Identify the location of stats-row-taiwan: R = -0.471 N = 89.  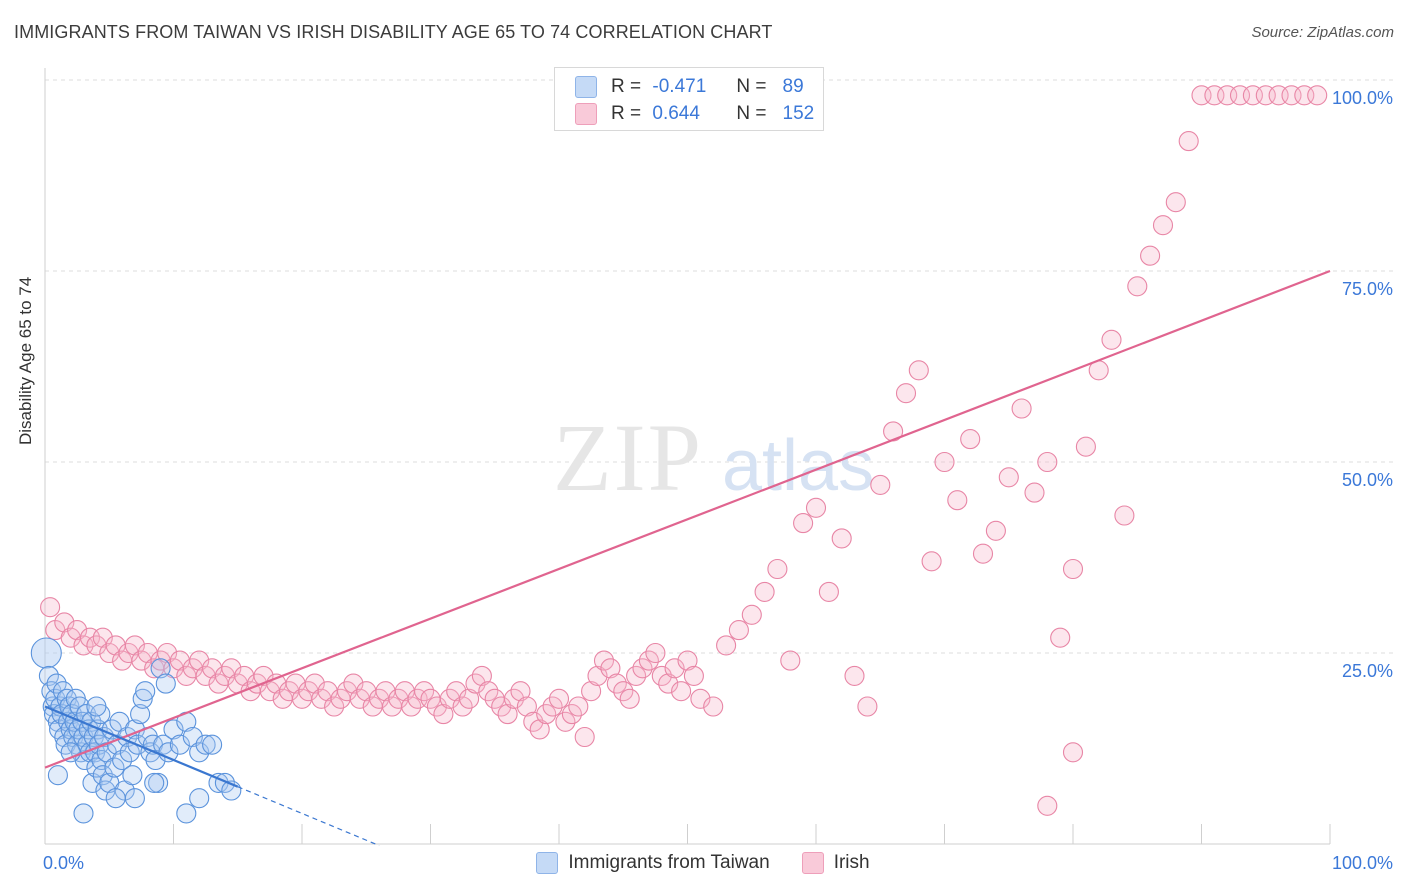
(689, 87).